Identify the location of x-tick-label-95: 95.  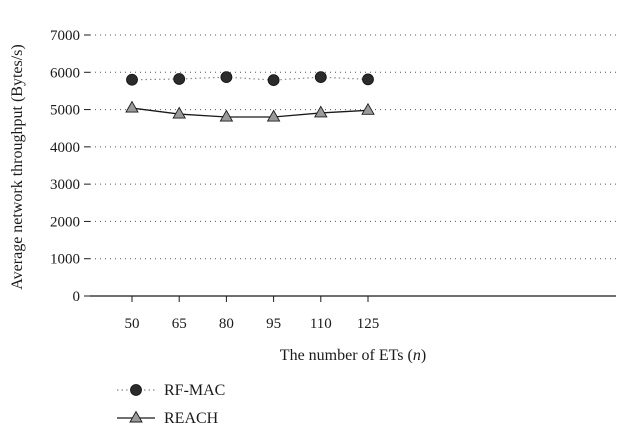
(273, 324).